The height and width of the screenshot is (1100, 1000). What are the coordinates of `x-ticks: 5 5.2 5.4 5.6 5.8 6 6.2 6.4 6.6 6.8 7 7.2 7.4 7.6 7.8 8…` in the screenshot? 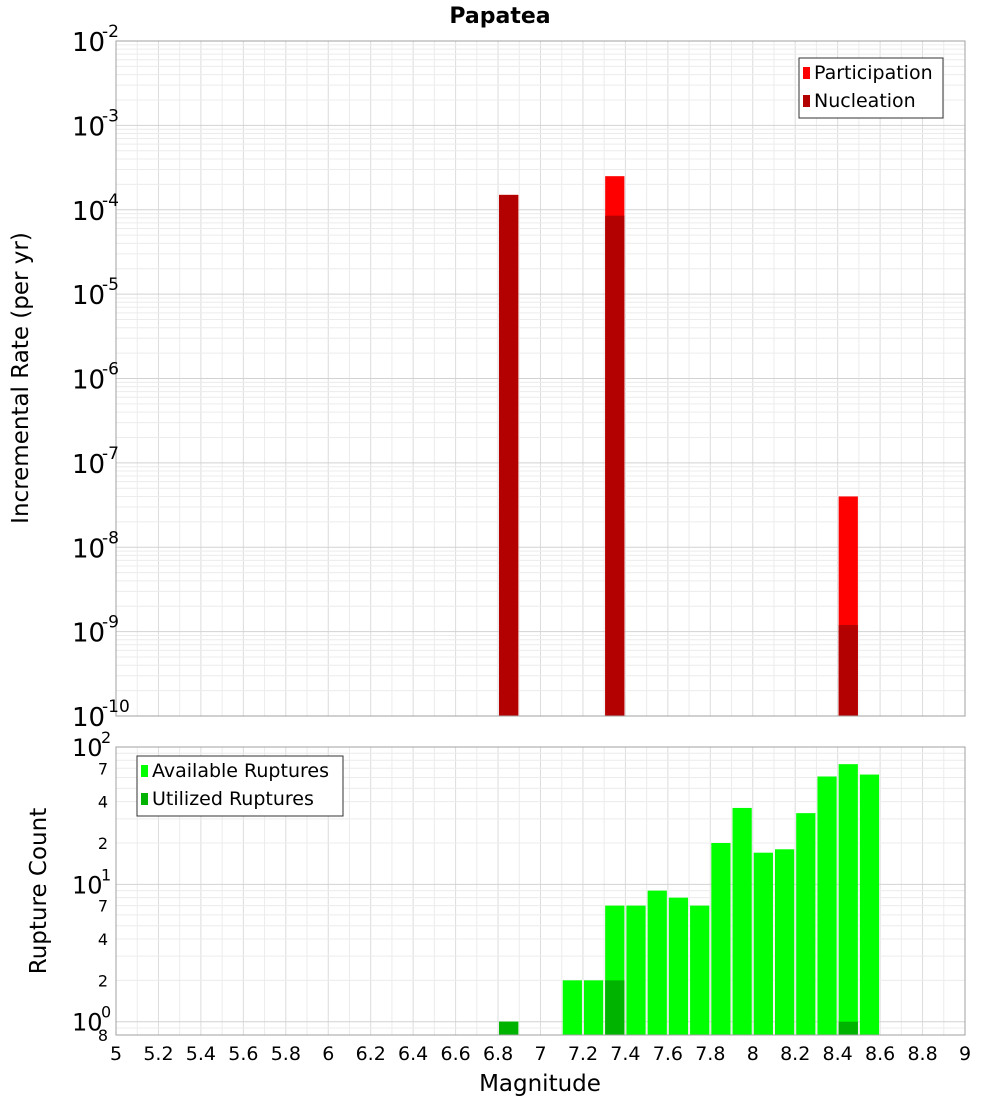 It's located at (540, 1054).